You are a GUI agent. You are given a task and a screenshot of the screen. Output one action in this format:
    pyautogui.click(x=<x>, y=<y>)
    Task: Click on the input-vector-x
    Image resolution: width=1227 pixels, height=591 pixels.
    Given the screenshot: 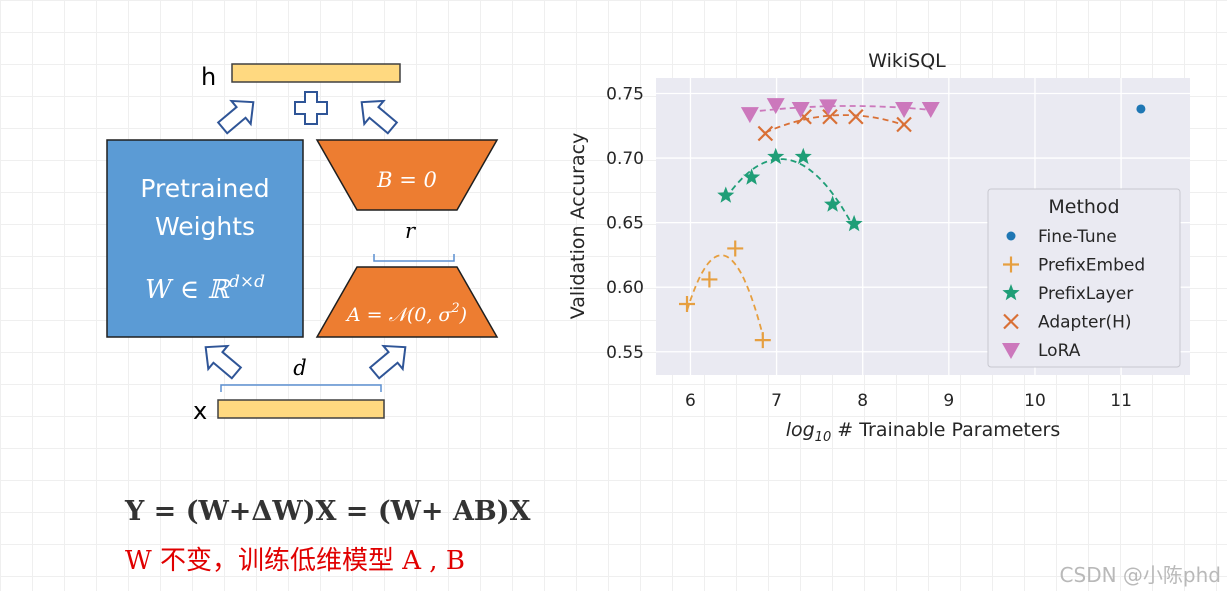 What is the action you would take?
    pyautogui.click(x=301, y=409)
    